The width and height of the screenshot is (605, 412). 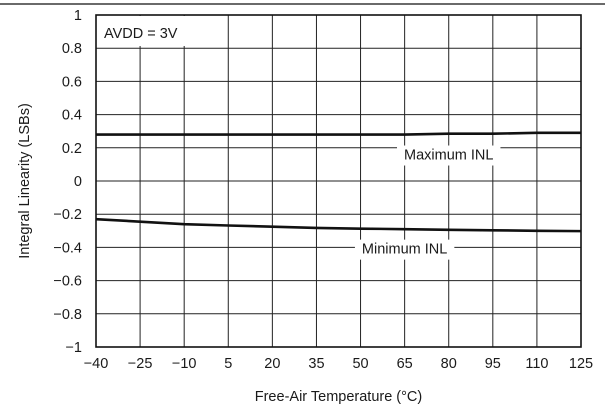 I want to click on x-tick-label: 50, so click(x=360, y=364).